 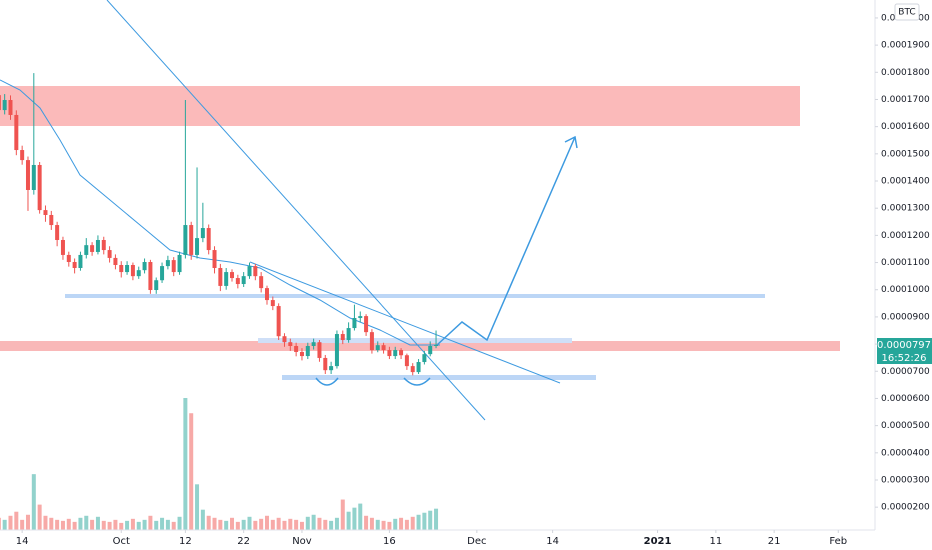 I want to click on currency: BTC, so click(x=906, y=13).